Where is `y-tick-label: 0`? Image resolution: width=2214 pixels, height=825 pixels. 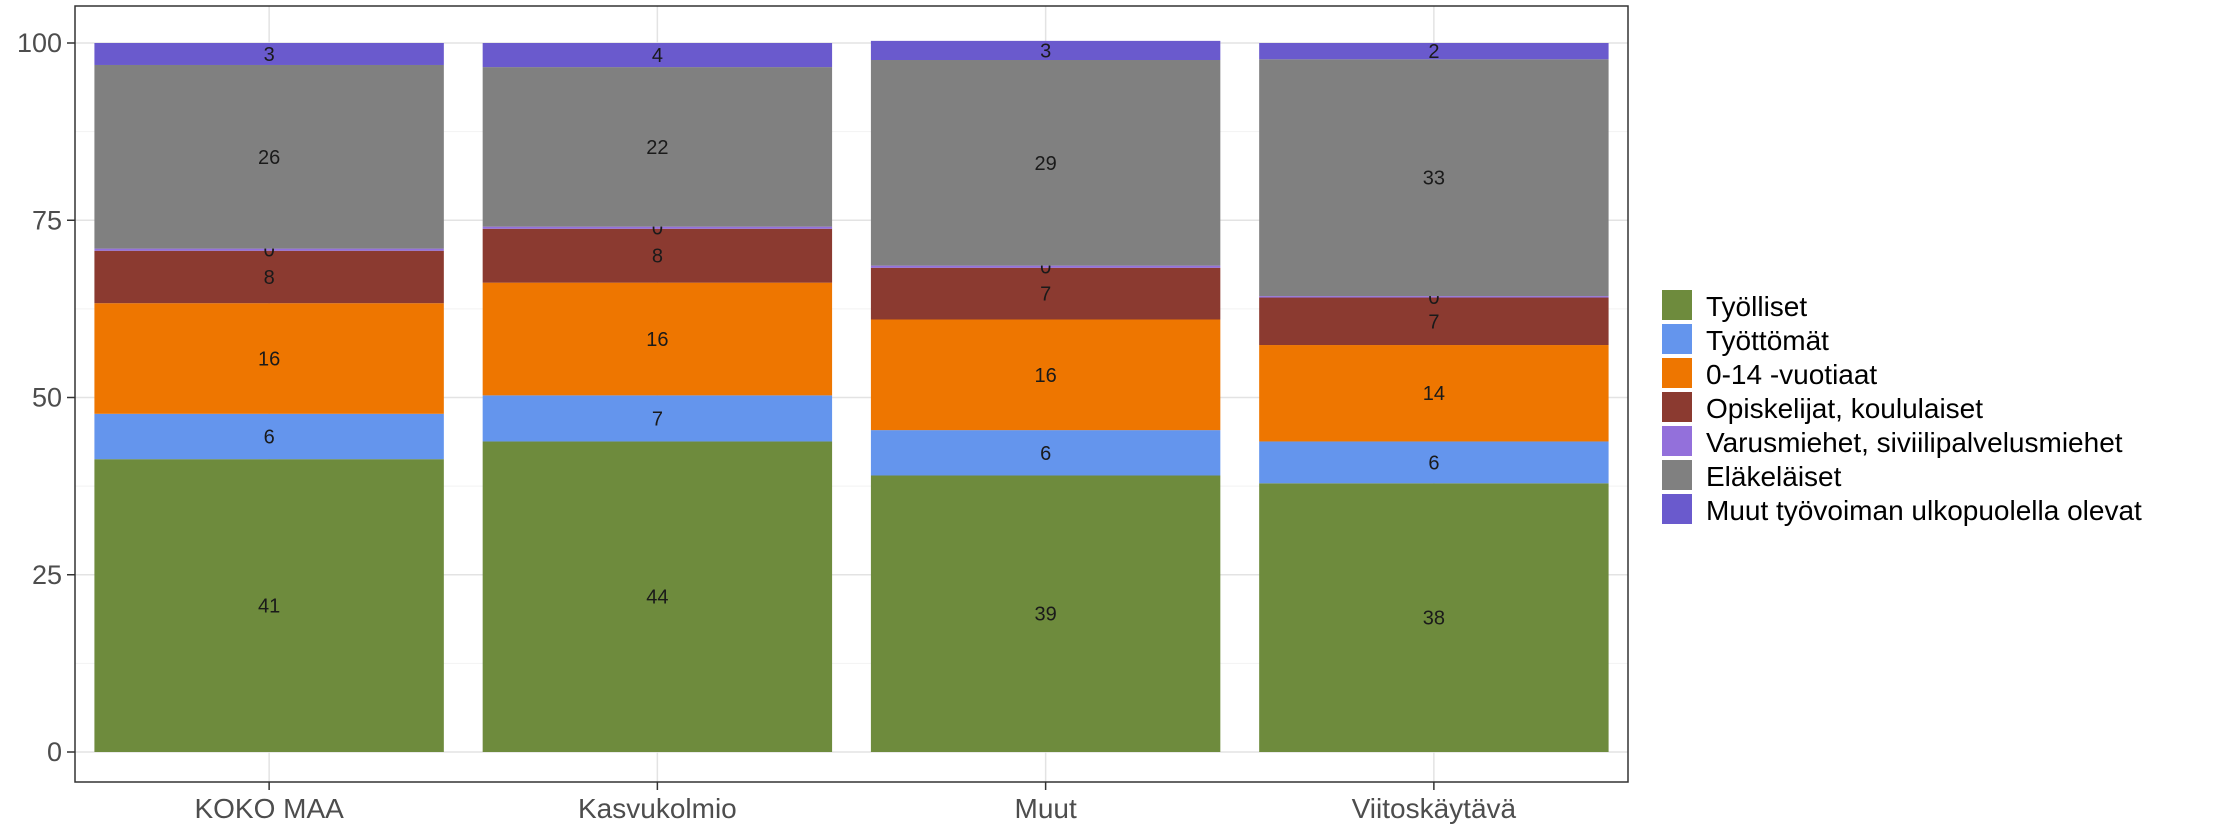 y-tick-label: 0 is located at coordinates (54, 752).